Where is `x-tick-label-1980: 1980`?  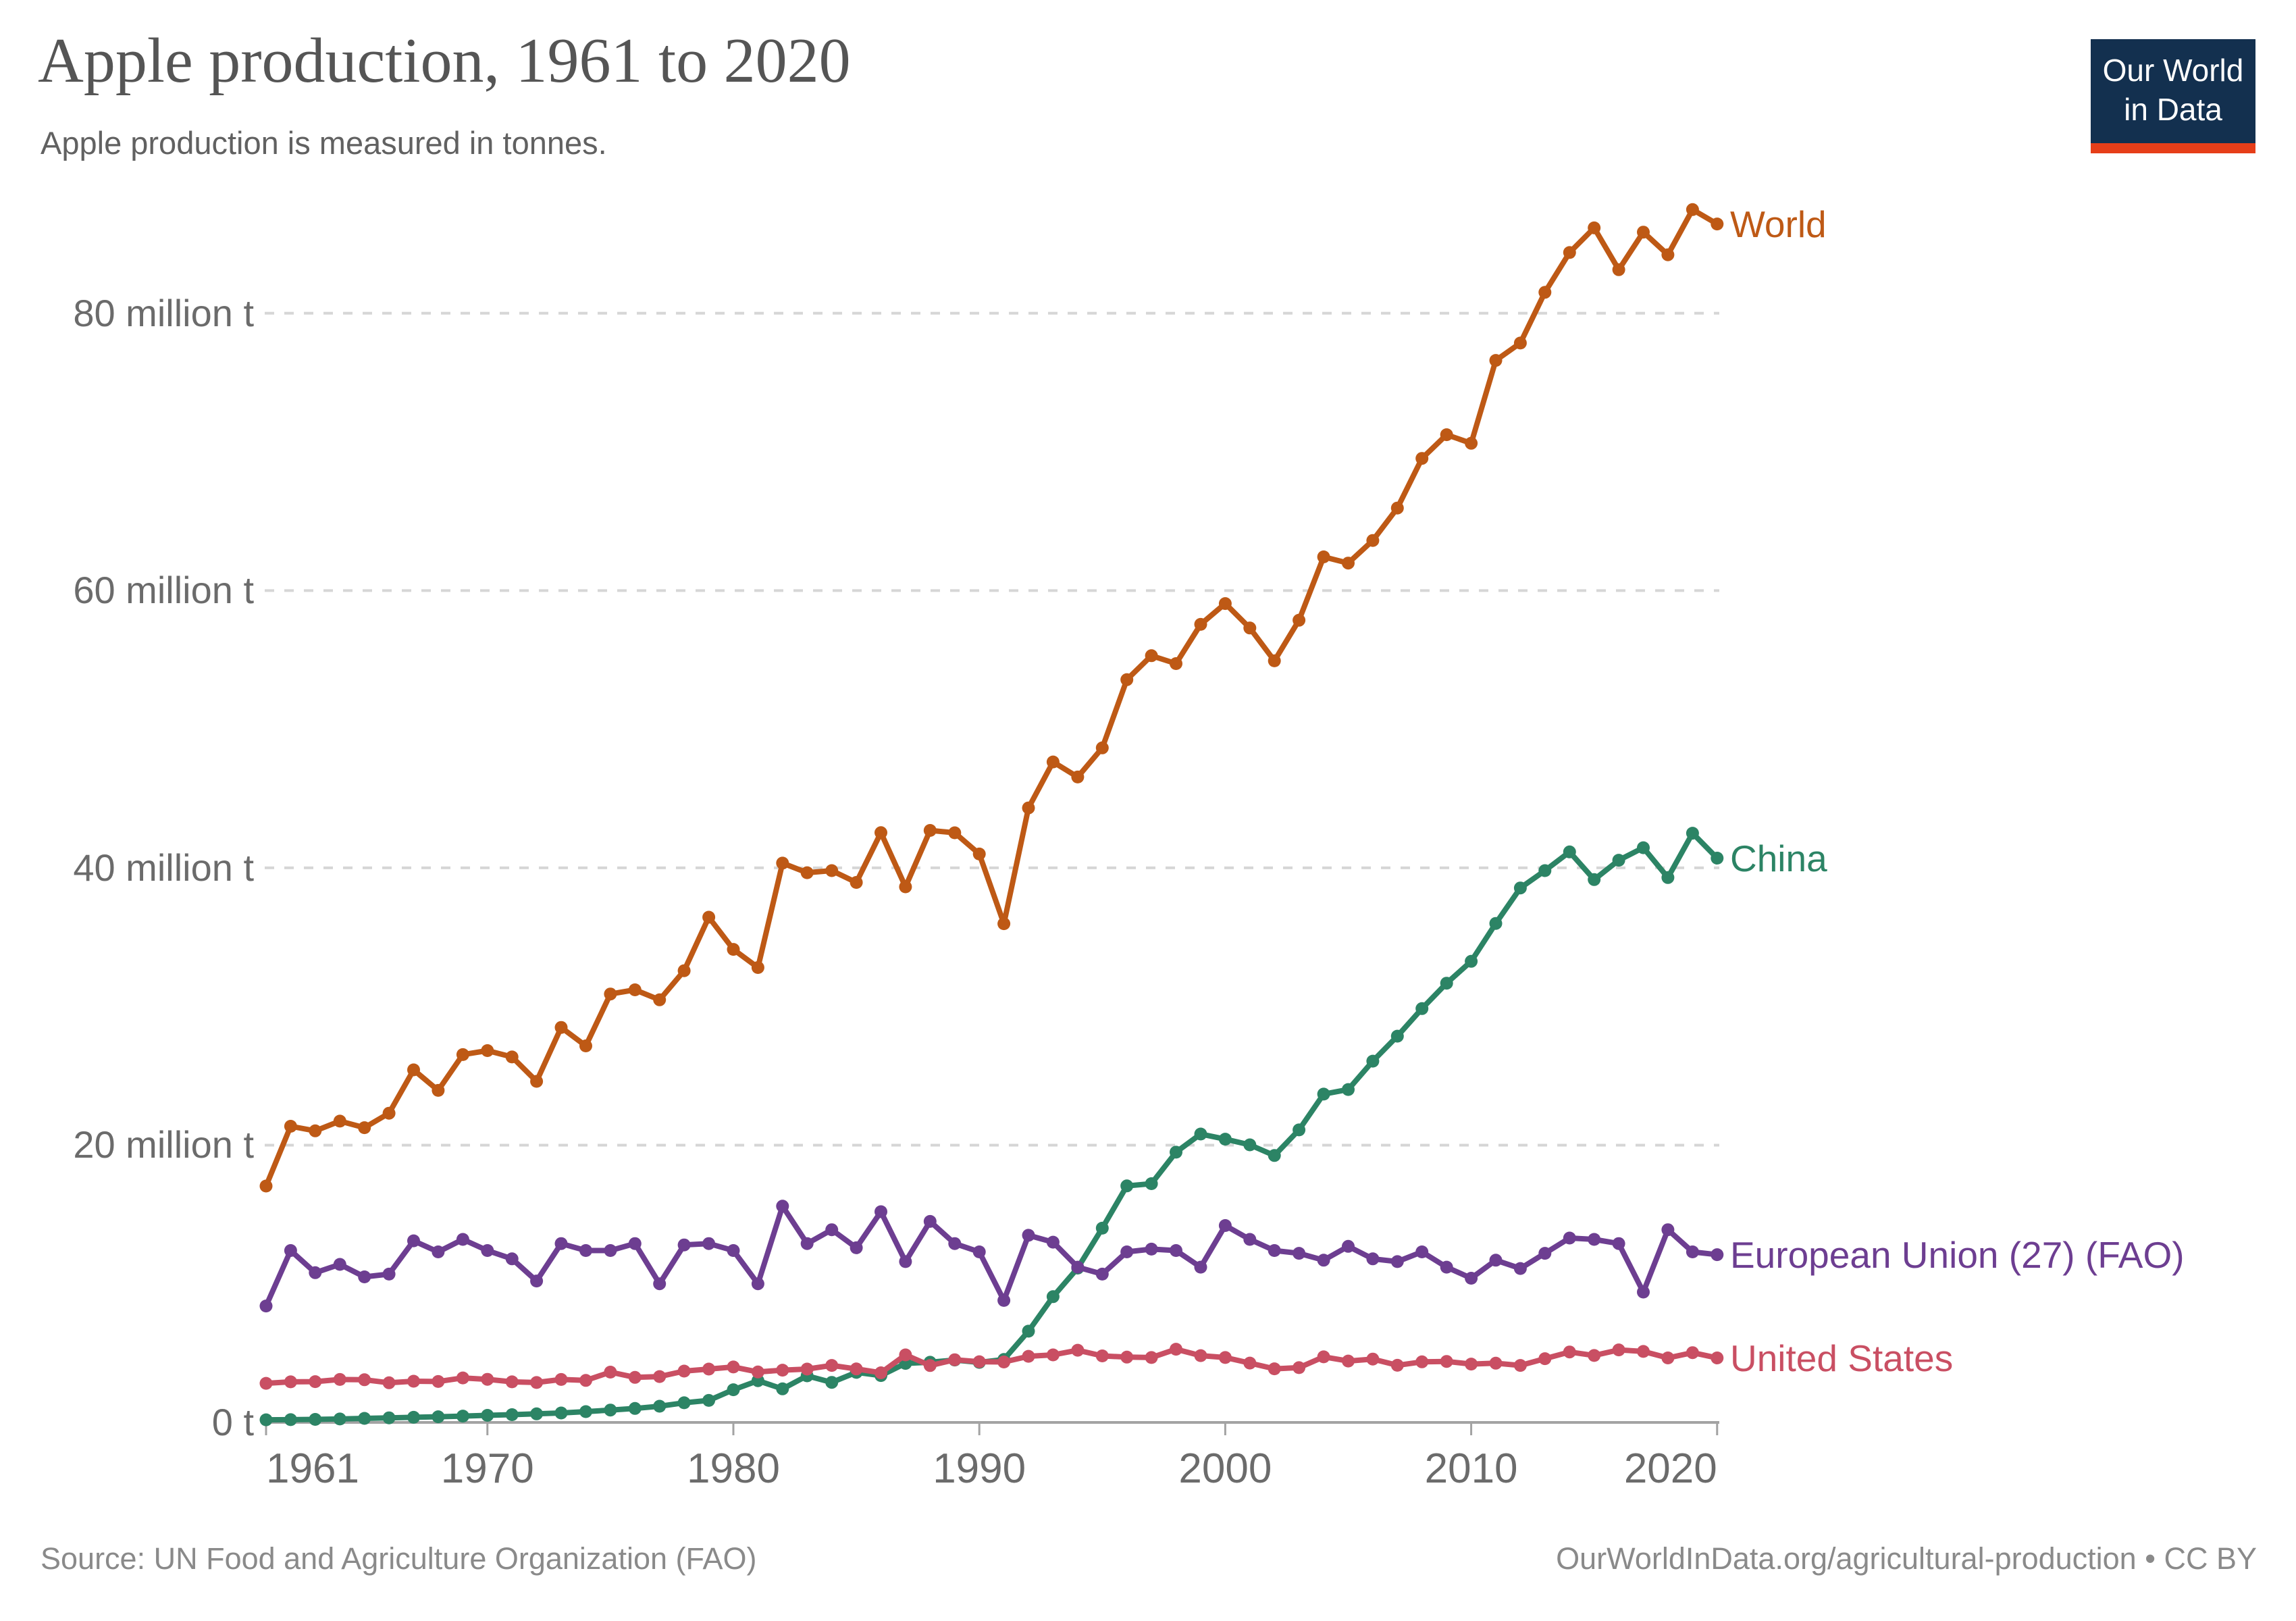 x-tick-label-1980: 1980 is located at coordinates (733, 1468).